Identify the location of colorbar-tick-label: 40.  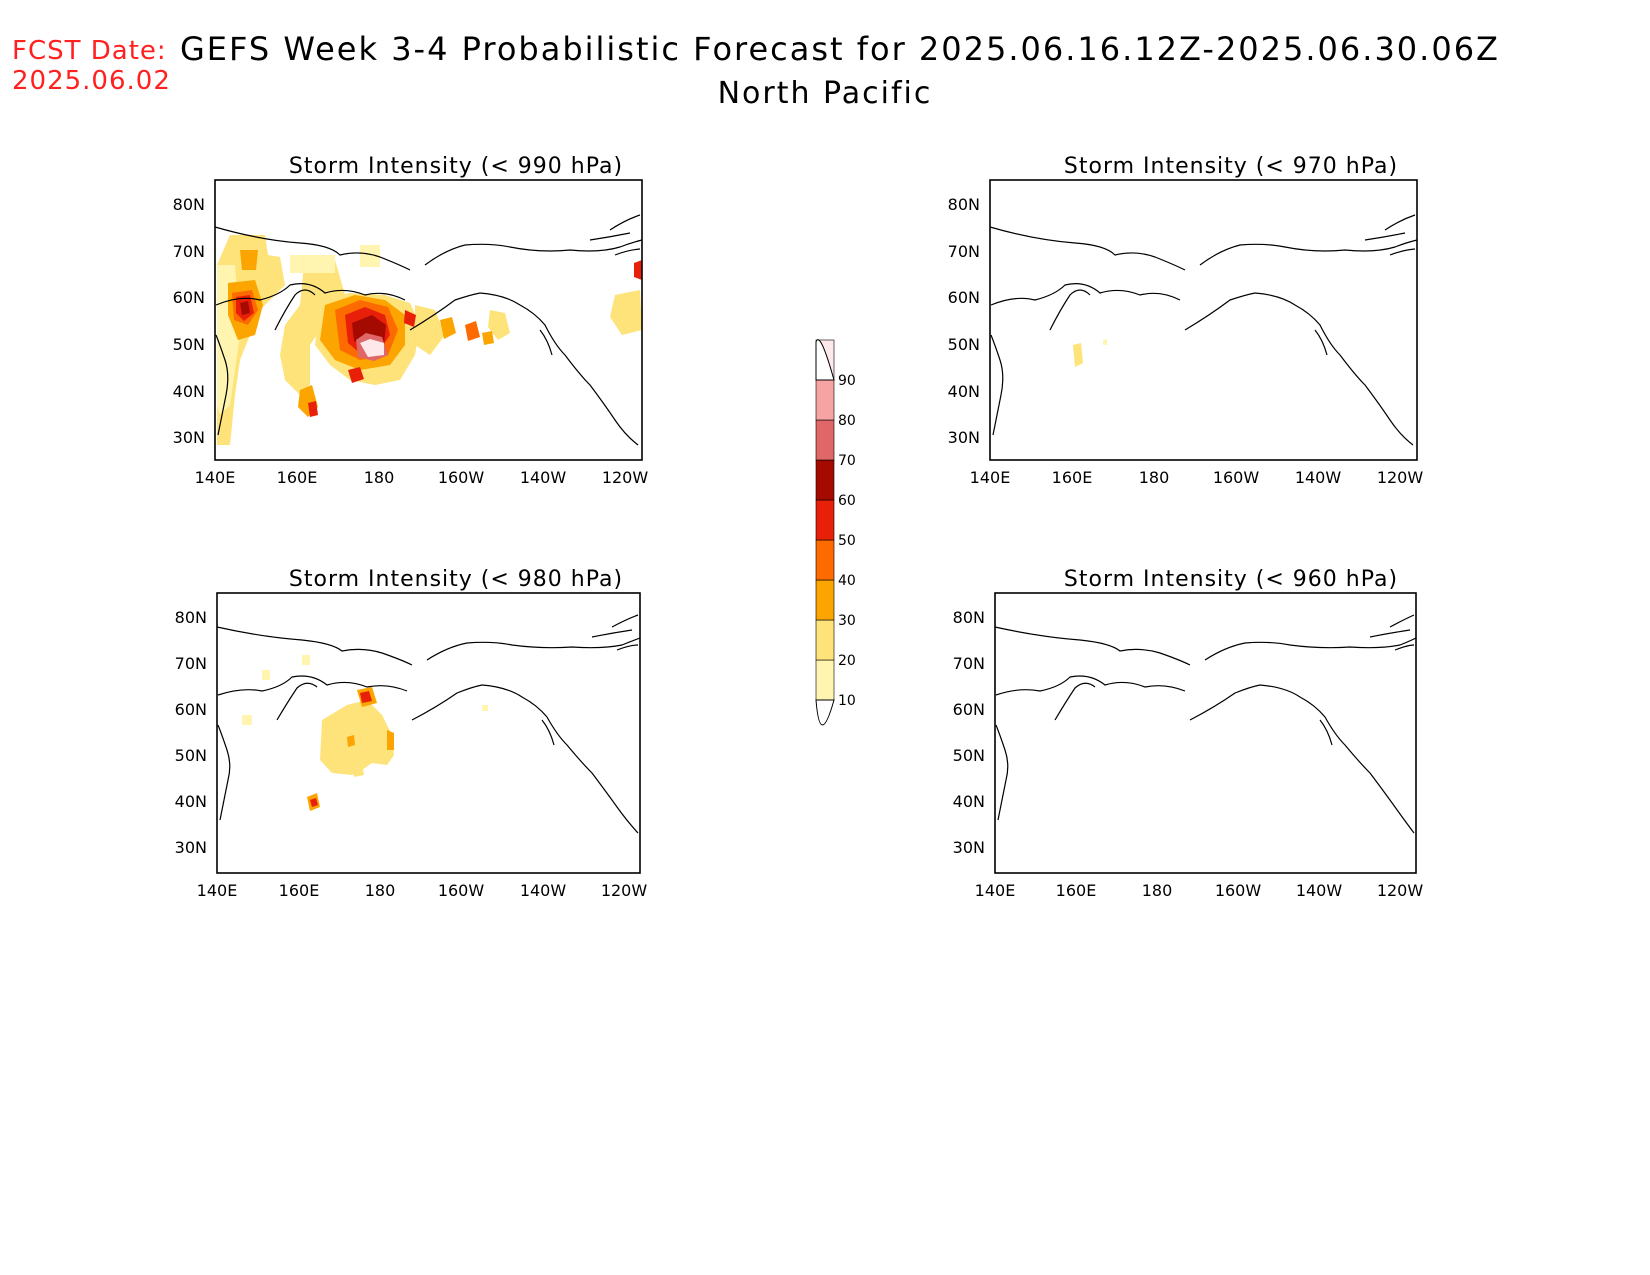
(847, 581).